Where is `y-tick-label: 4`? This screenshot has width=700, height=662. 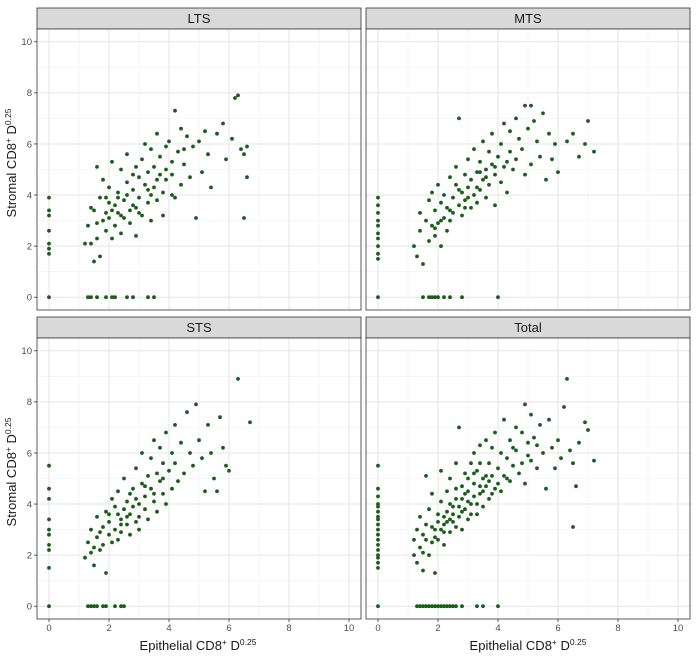 y-tick-label: 4 is located at coordinates (29, 195).